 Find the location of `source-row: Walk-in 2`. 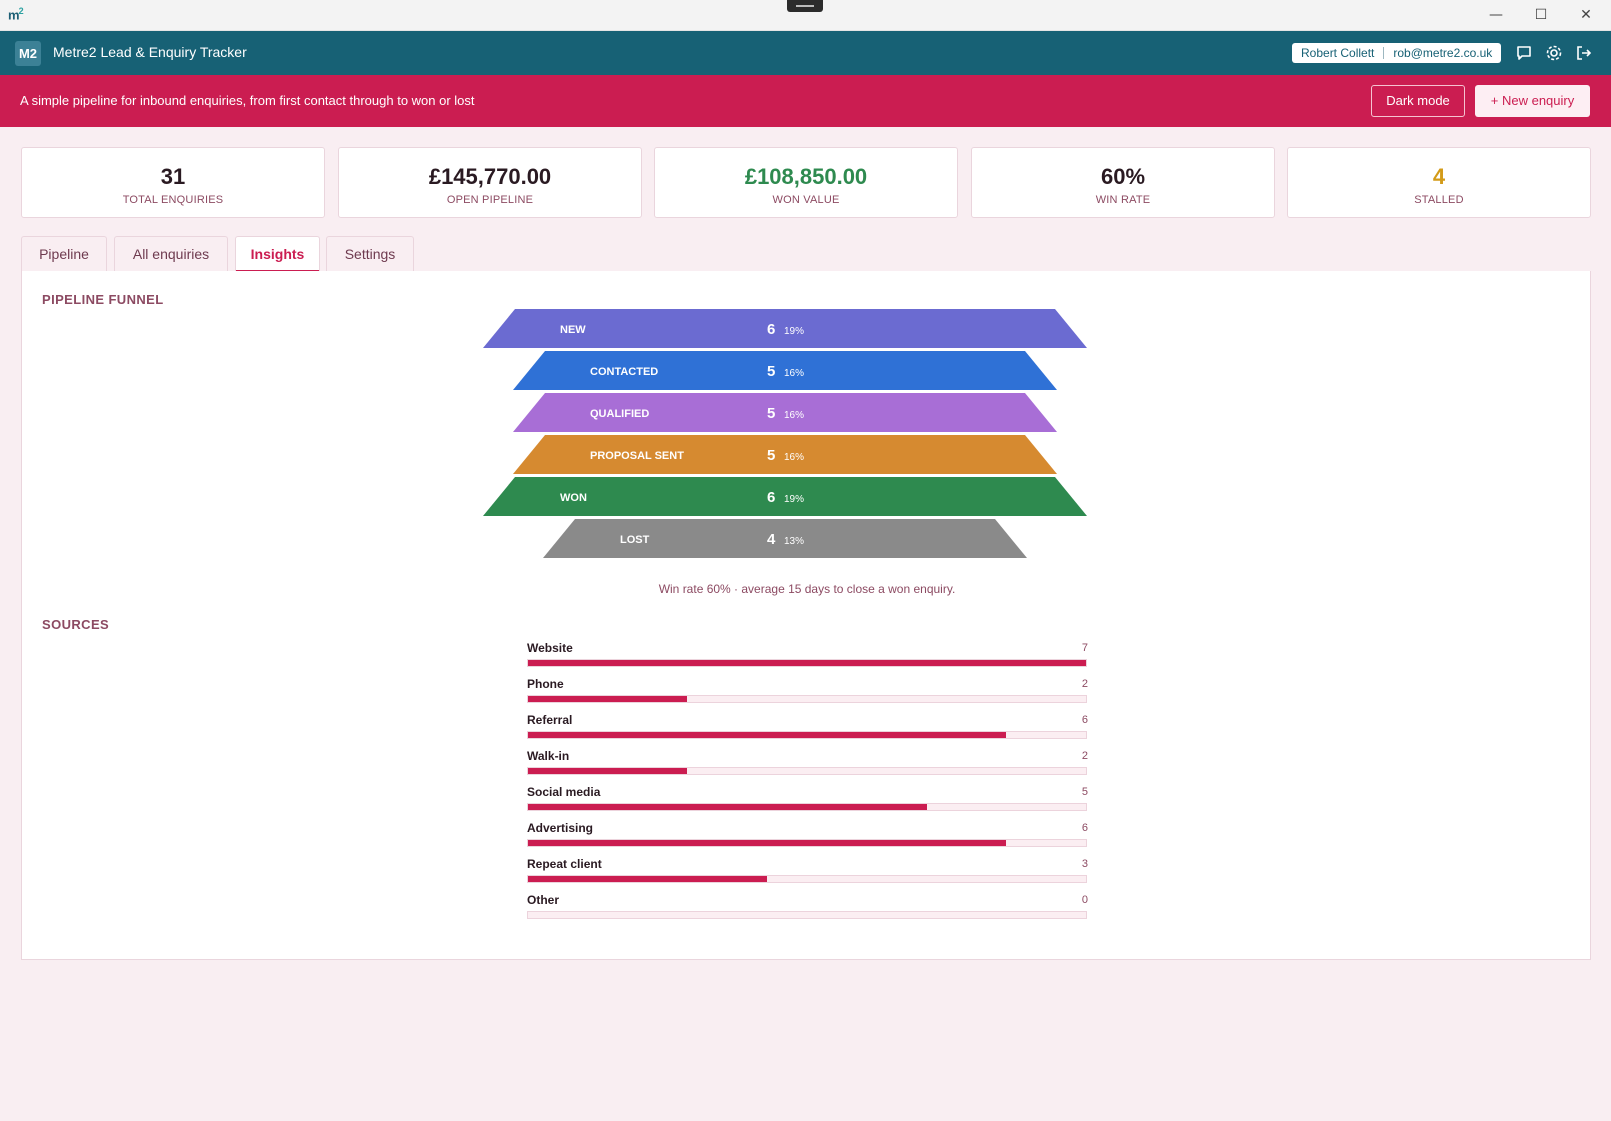

source-row: Walk-in 2 is located at coordinates (807, 764).